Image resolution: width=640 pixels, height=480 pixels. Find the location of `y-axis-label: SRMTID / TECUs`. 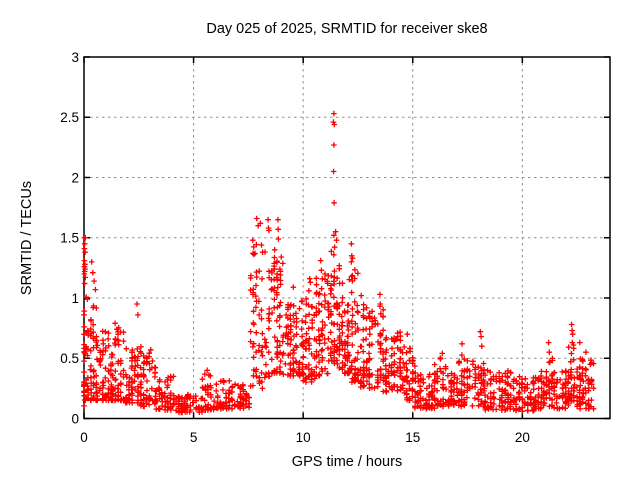

y-axis-label: SRMTID / TECUs is located at coordinates (27, 238).